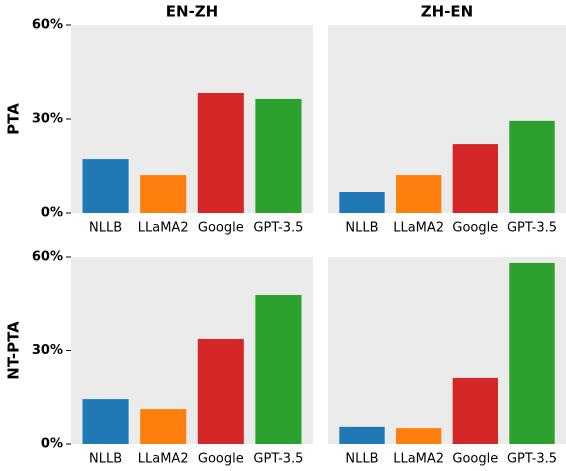 This screenshot has height=471, width=566. I want to click on panel-title: ZH-EN, so click(447, 12).